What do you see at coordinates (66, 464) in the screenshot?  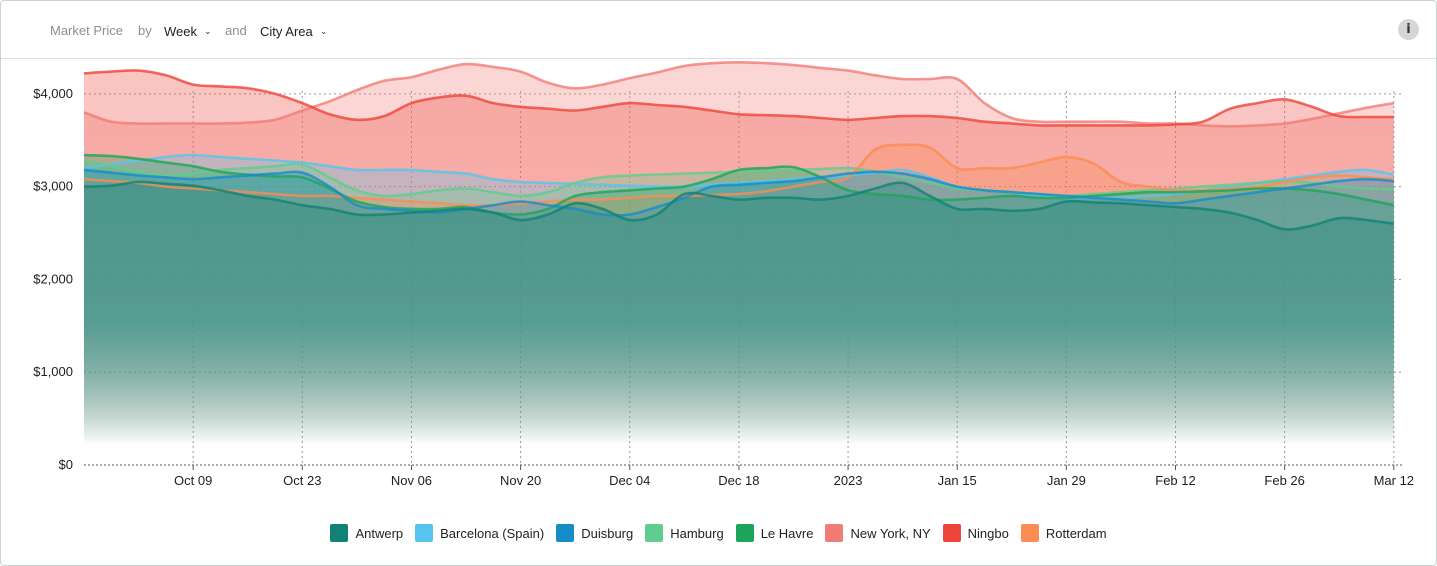 I see `y-tick-label: $0` at bounding box center [66, 464].